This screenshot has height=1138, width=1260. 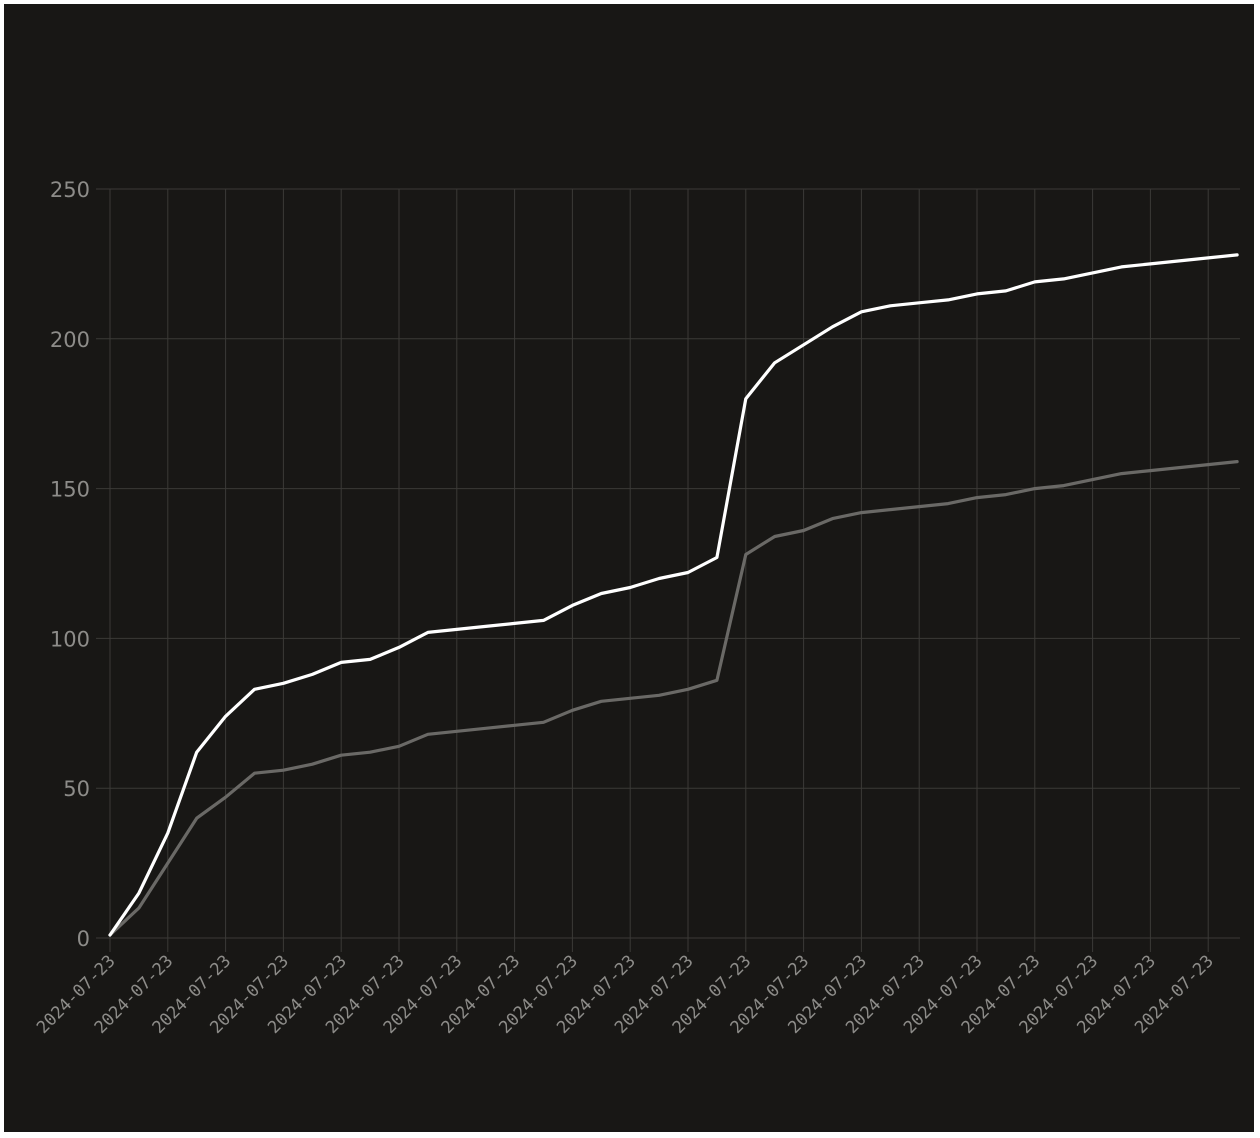 What do you see at coordinates (83, 939) in the screenshot?
I see `y-tick-label: 0` at bounding box center [83, 939].